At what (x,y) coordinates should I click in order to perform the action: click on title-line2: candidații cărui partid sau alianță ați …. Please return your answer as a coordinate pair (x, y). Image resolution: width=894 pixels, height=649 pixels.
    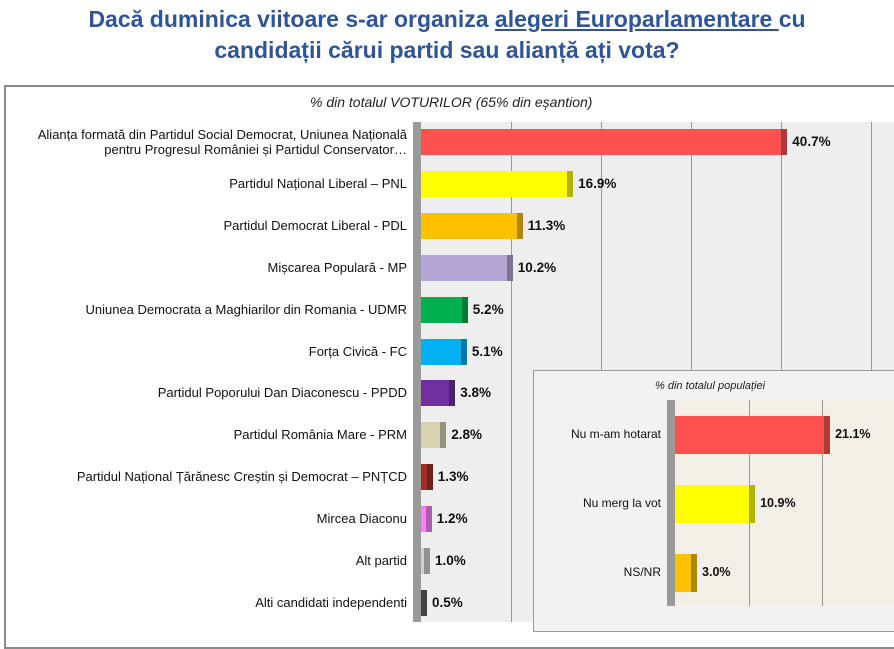
    Looking at the image, I should click on (447, 50).